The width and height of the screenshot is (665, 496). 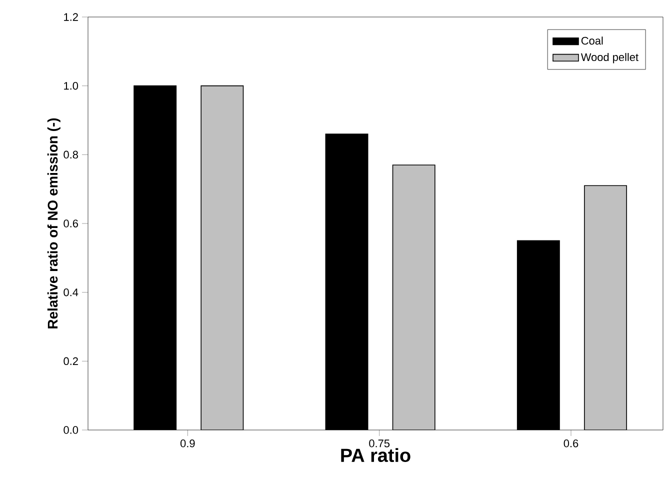 What do you see at coordinates (71, 292) in the screenshot?
I see `y-tick-label: 0.4` at bounding box center [71, 292].